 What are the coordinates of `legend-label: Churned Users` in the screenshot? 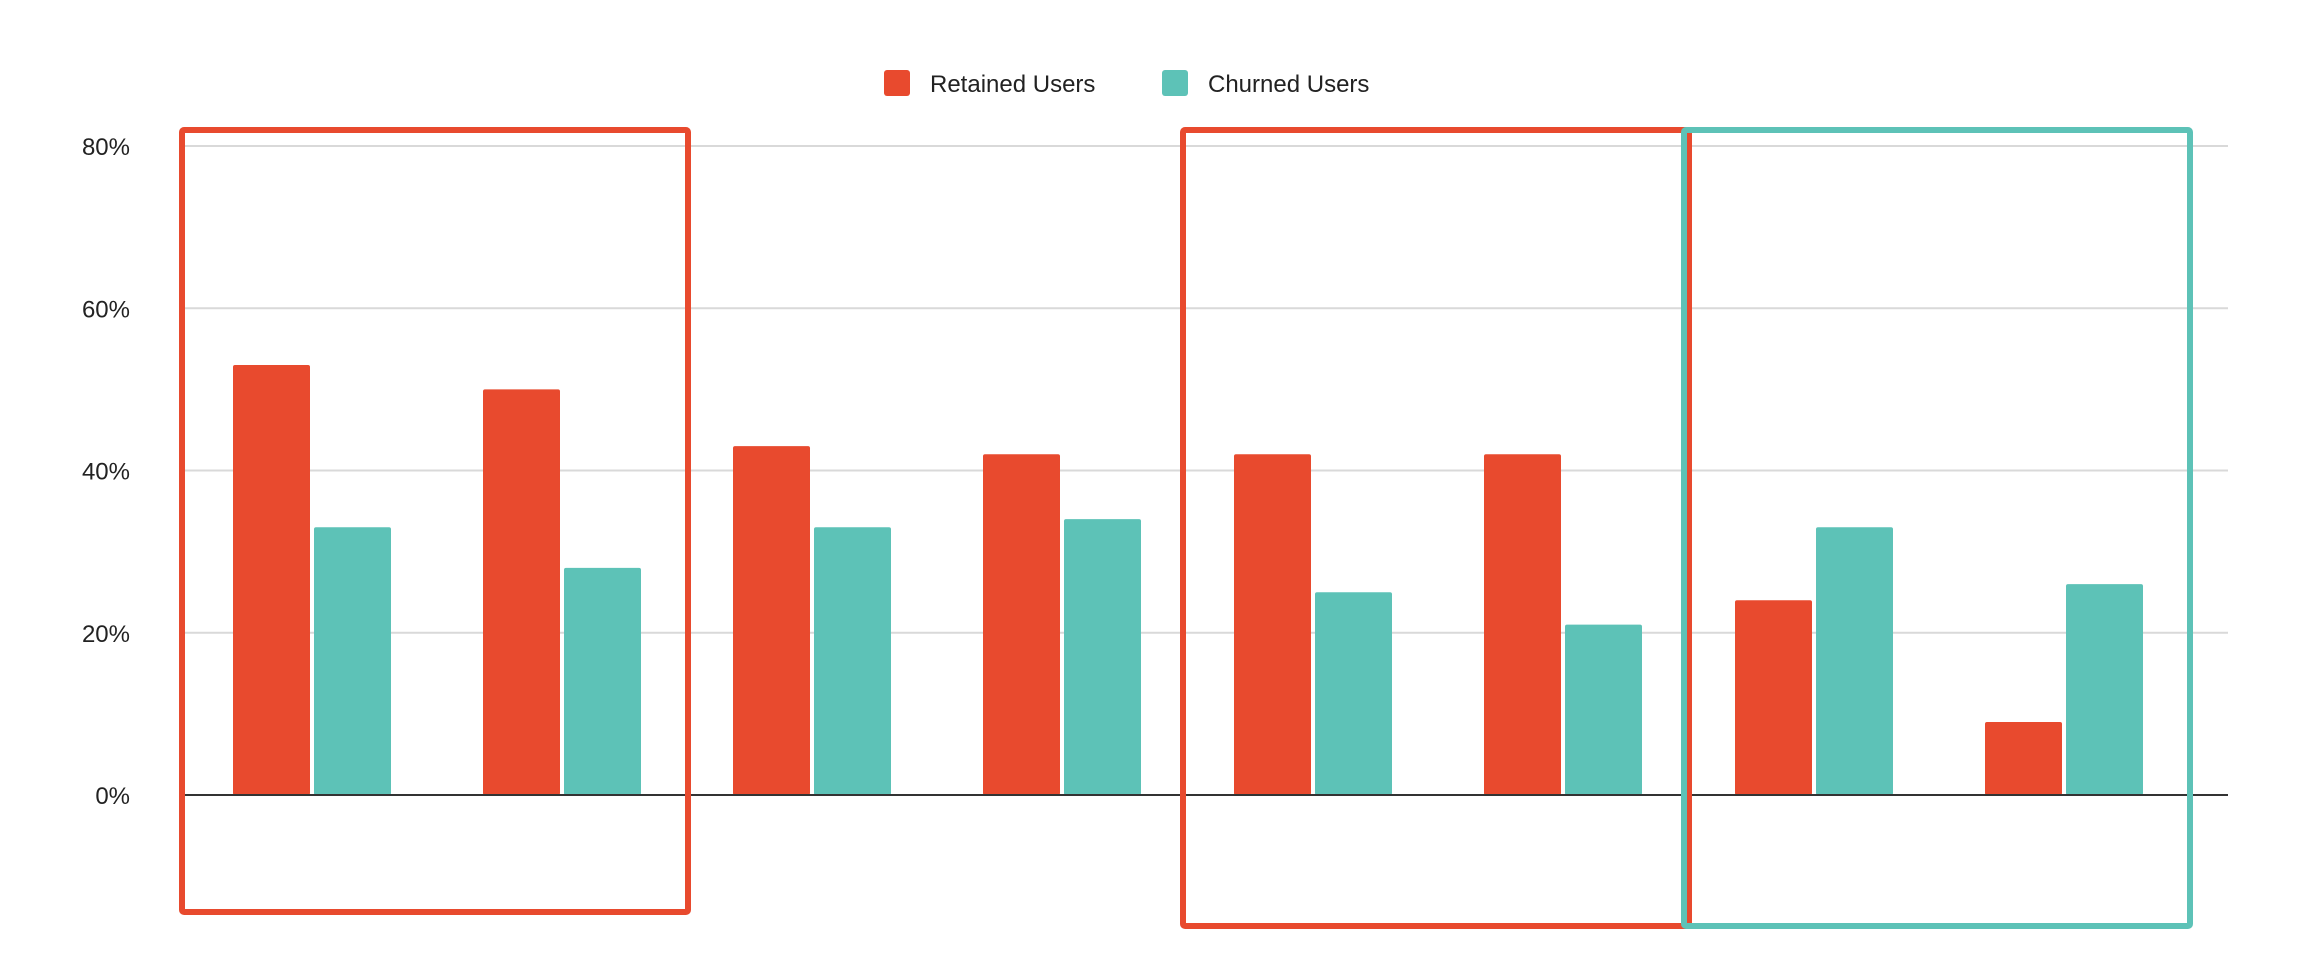 It's located at (1288, 84).